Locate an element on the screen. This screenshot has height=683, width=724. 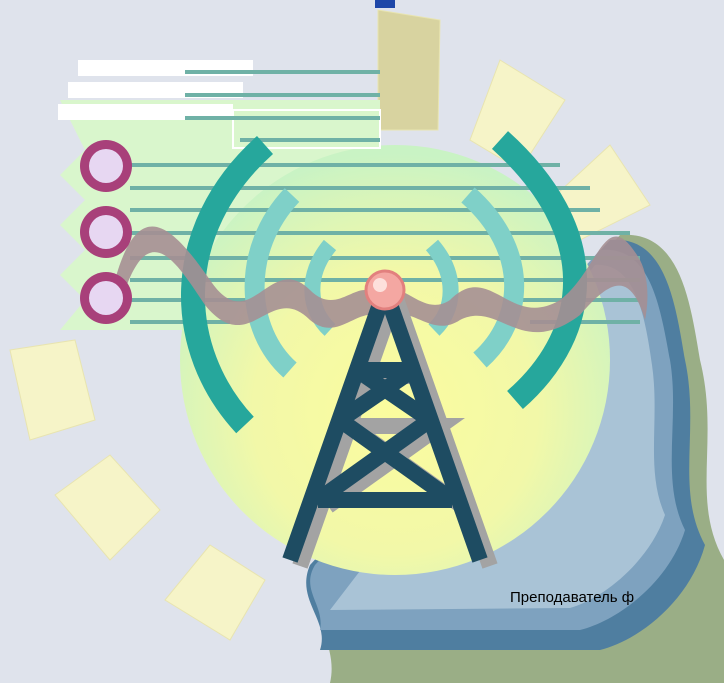
wave-ribbon is located at coordinates (381, 279).